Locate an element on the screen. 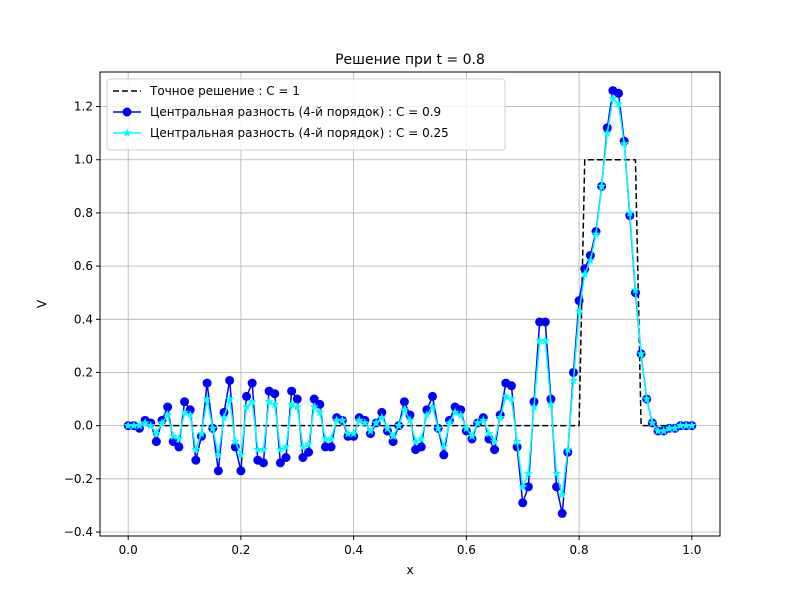 The width and height of the screenshot is (800, 600). legend-box is located at coordinates (306, 114).